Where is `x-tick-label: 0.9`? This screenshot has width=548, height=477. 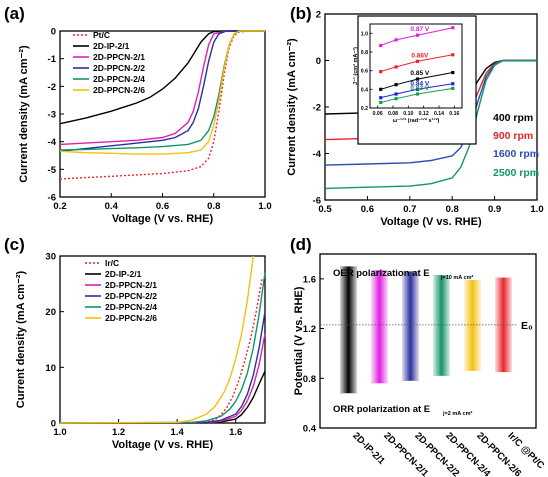
x-tick-label: 0.9 is located at coordinates (494, 209).